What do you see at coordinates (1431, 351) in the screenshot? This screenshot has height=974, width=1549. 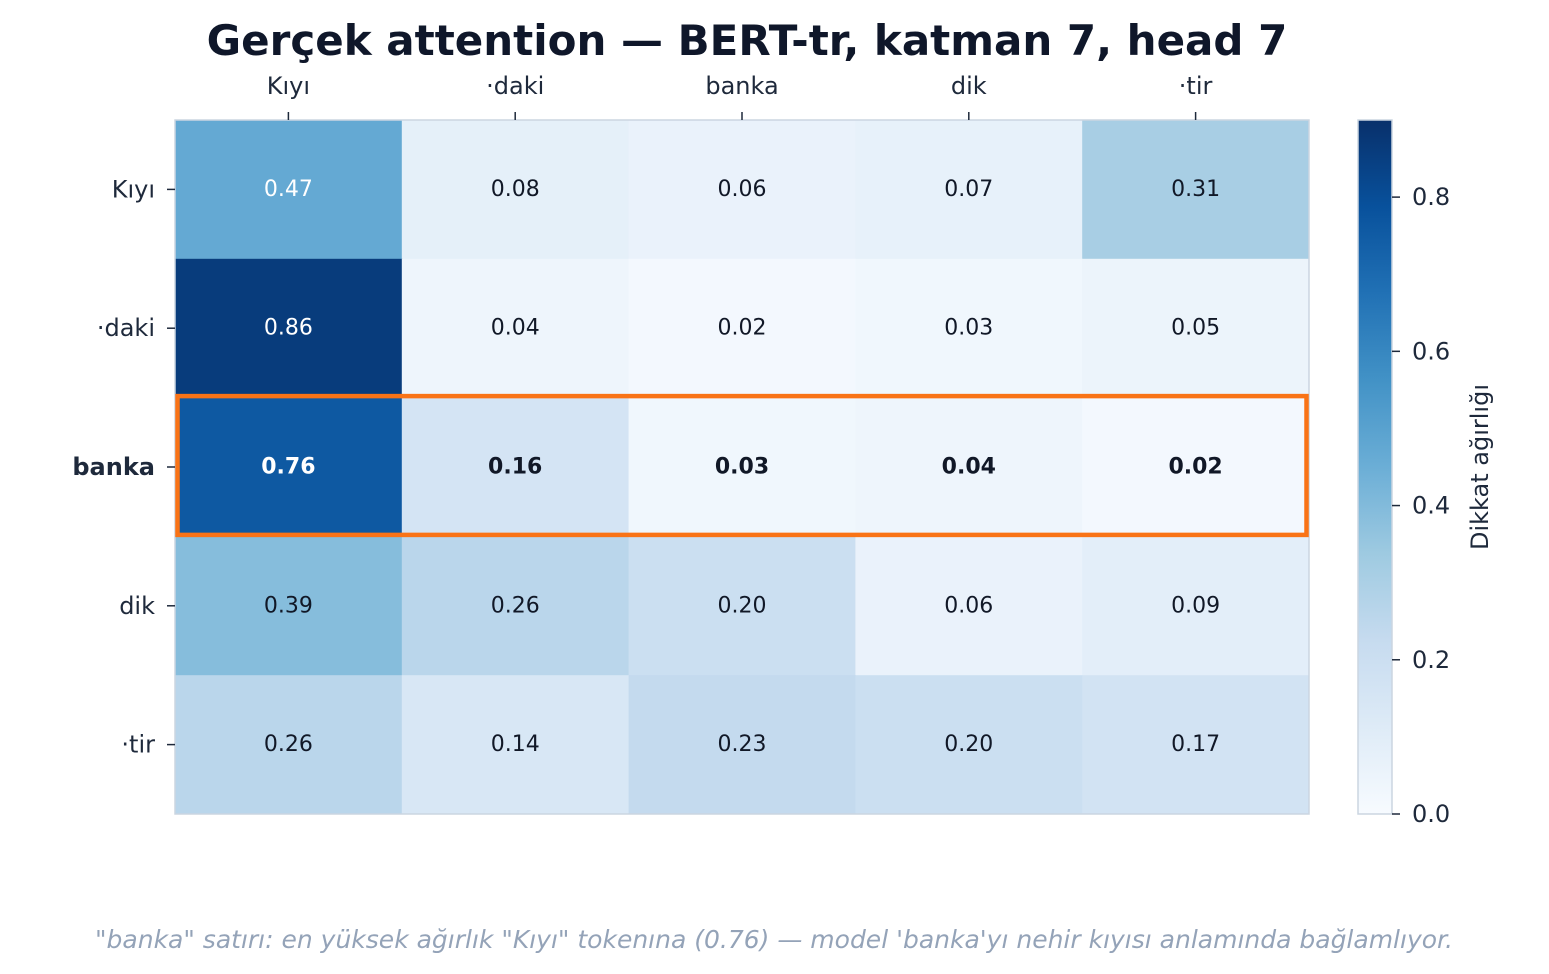 I see `colorbar-tick-label: 0.6` at bounding box center [1431, 351].